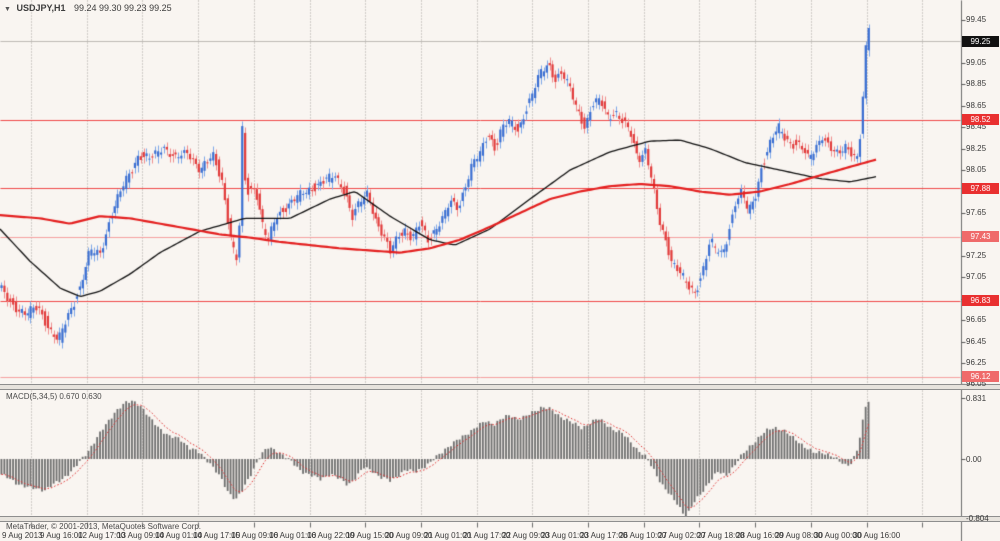 The height and width of the screenshot is (541, 1000). I want to click on time-tick-label: 20 Aug 09:00, so click(409, 535).